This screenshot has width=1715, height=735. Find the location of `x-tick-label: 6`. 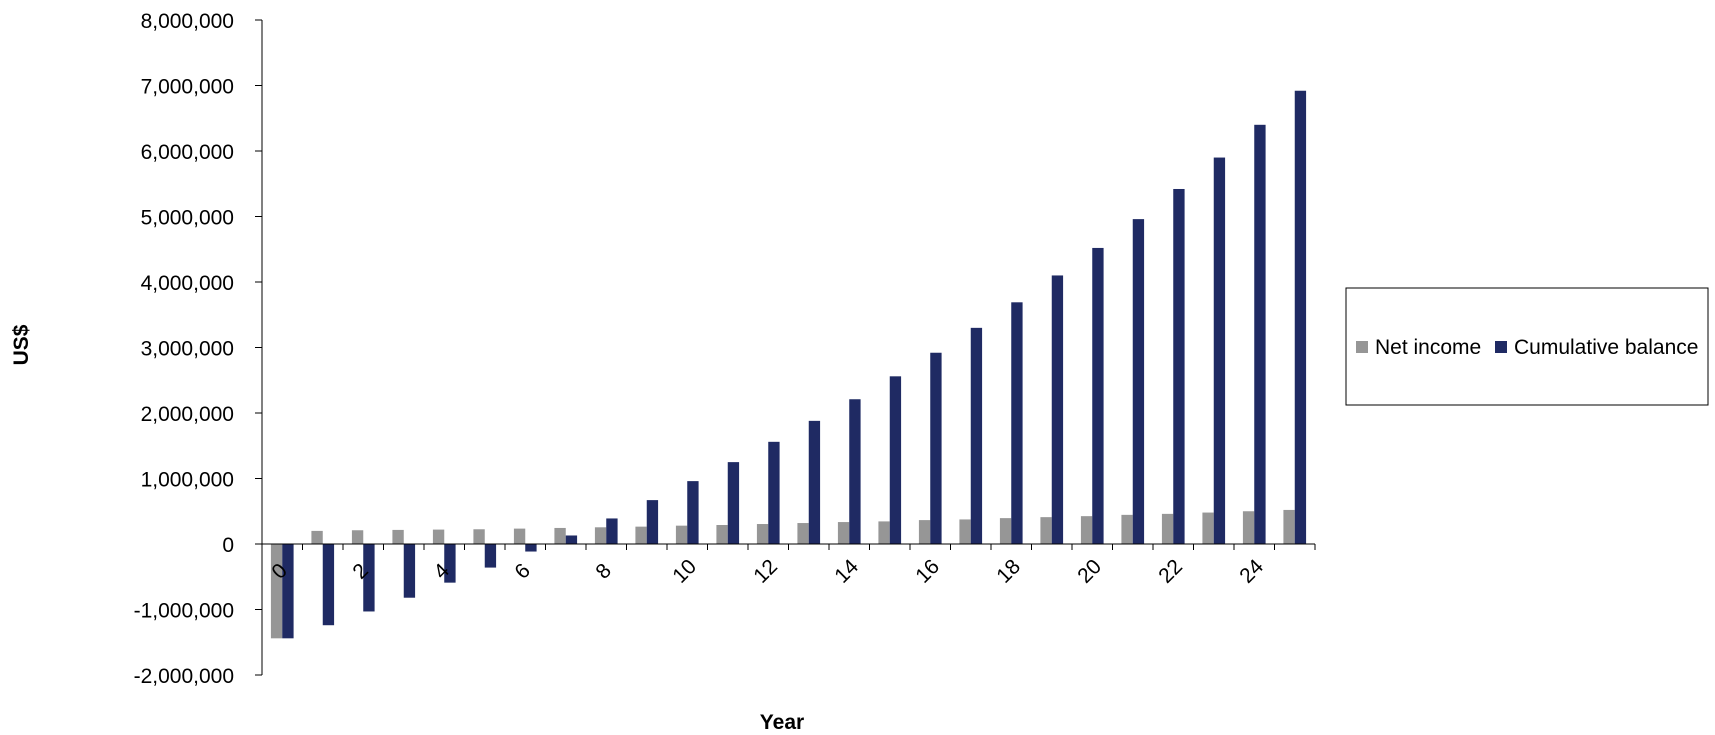

x-tick-label: 6 is located at coordinates (522, 571).